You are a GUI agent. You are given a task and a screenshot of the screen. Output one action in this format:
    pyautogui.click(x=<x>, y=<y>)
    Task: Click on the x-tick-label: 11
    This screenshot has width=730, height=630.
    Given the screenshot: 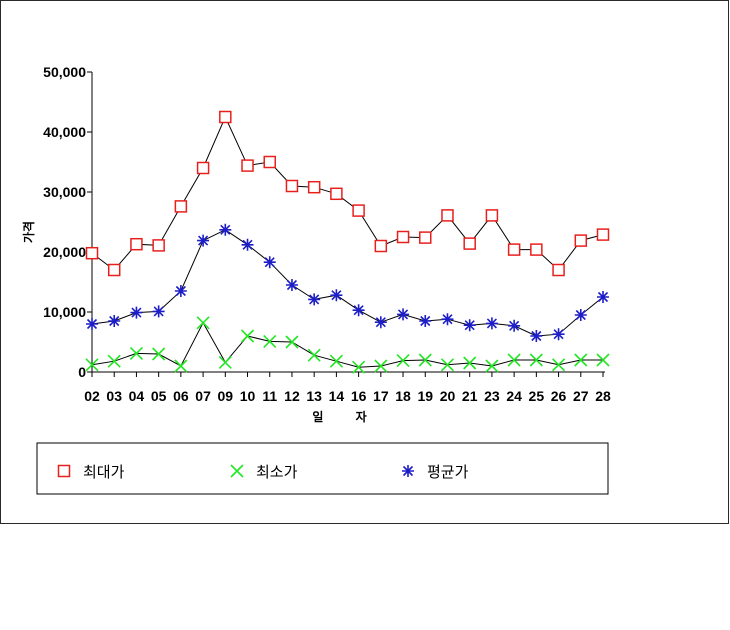 What is the action you would take?
    pyautogui.click(x=269, y=396)
    